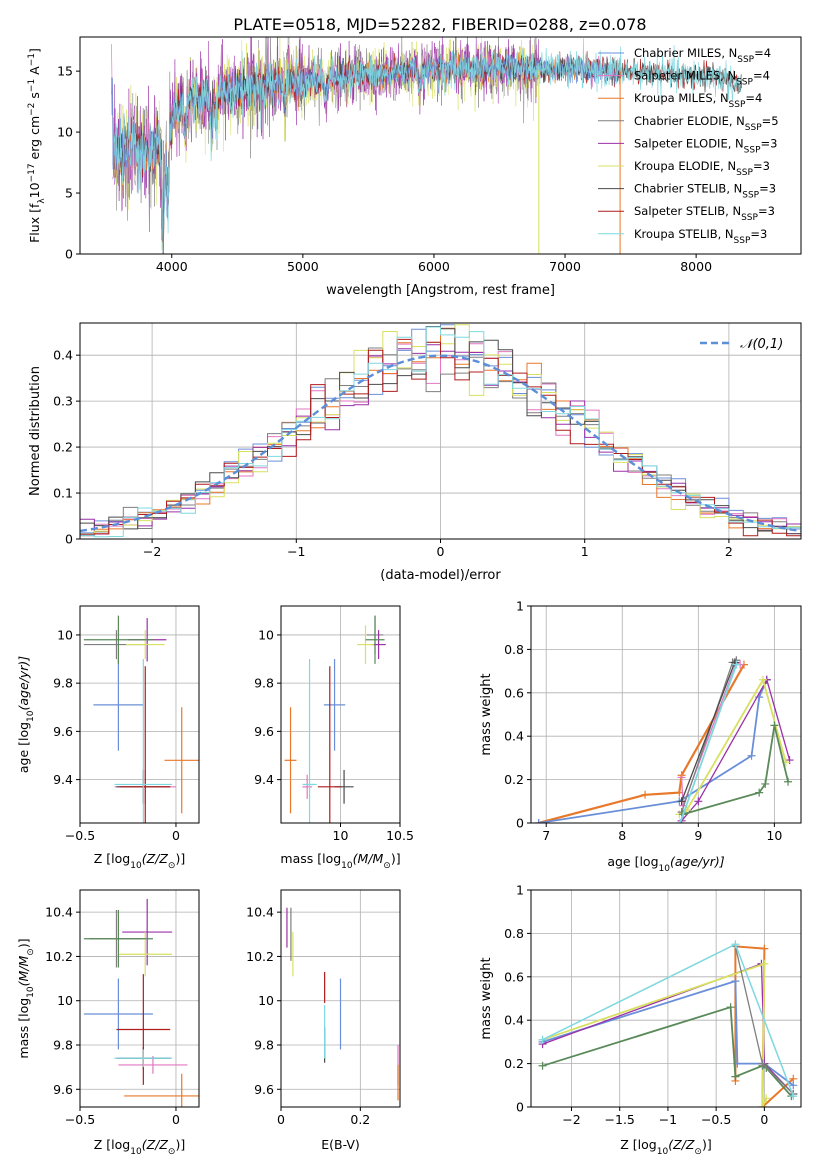  Describe the element at coordinates (69, 193) in the screenshot. I see `y-tick-label: 5` at that location.